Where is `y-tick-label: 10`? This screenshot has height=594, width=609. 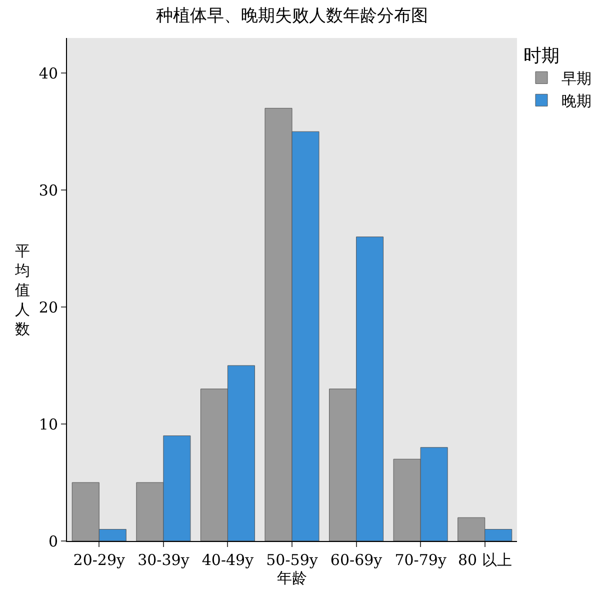 y-tick-label: 10 is located at coordinates (48, 424).